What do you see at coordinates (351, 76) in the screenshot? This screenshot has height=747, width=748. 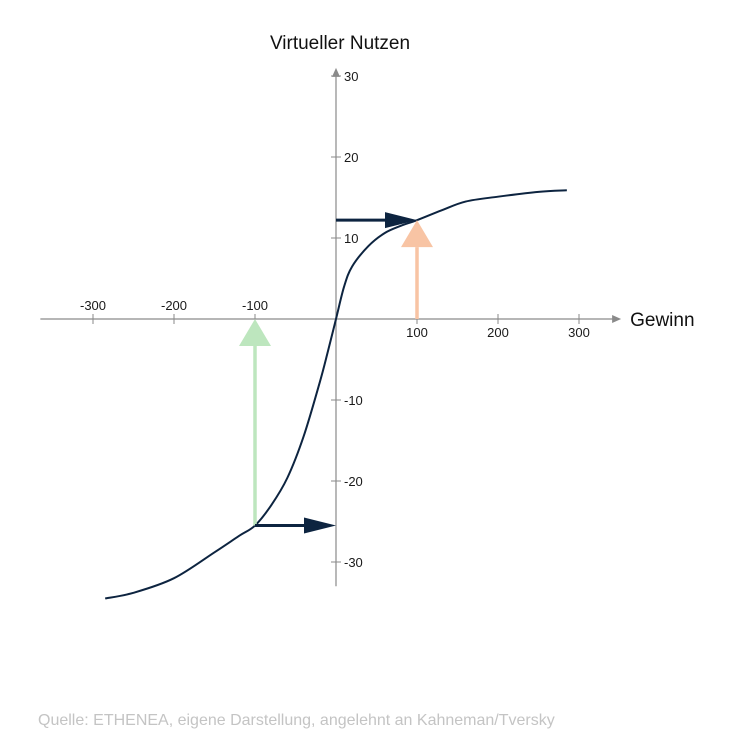 I see `y-tick-label: 30` at bounding box center [351, 76].